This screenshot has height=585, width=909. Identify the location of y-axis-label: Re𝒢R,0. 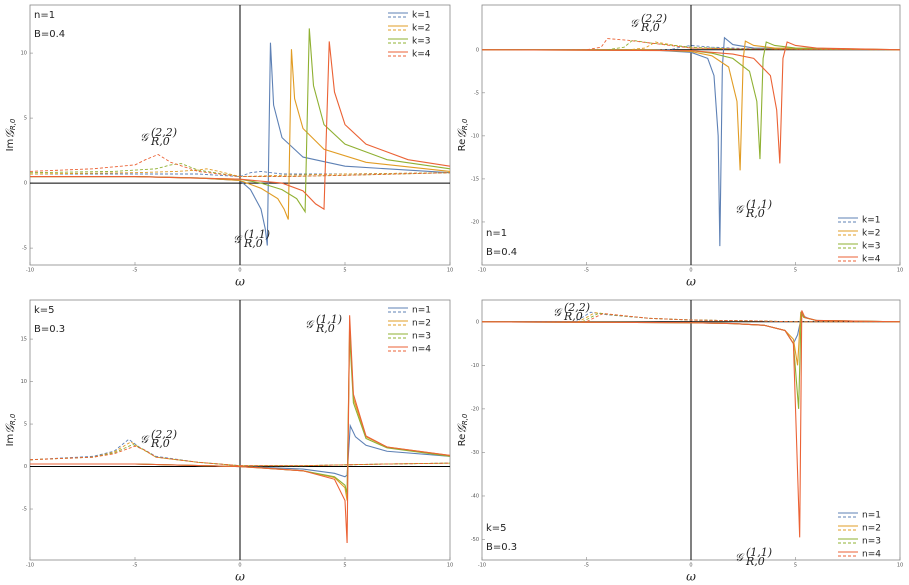
(462, 134).